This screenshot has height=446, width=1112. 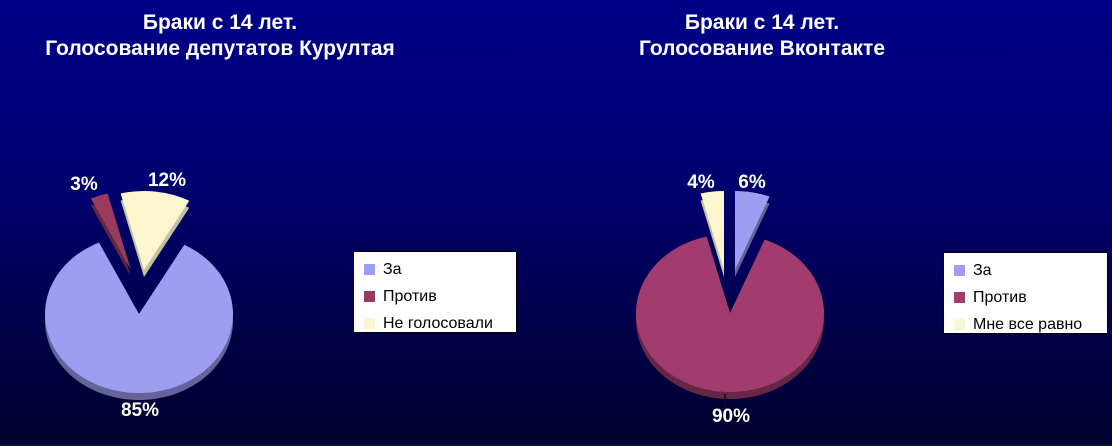 I want to click on legend-kurultai: За Против Не голосовали, so click(x=435, y=292).